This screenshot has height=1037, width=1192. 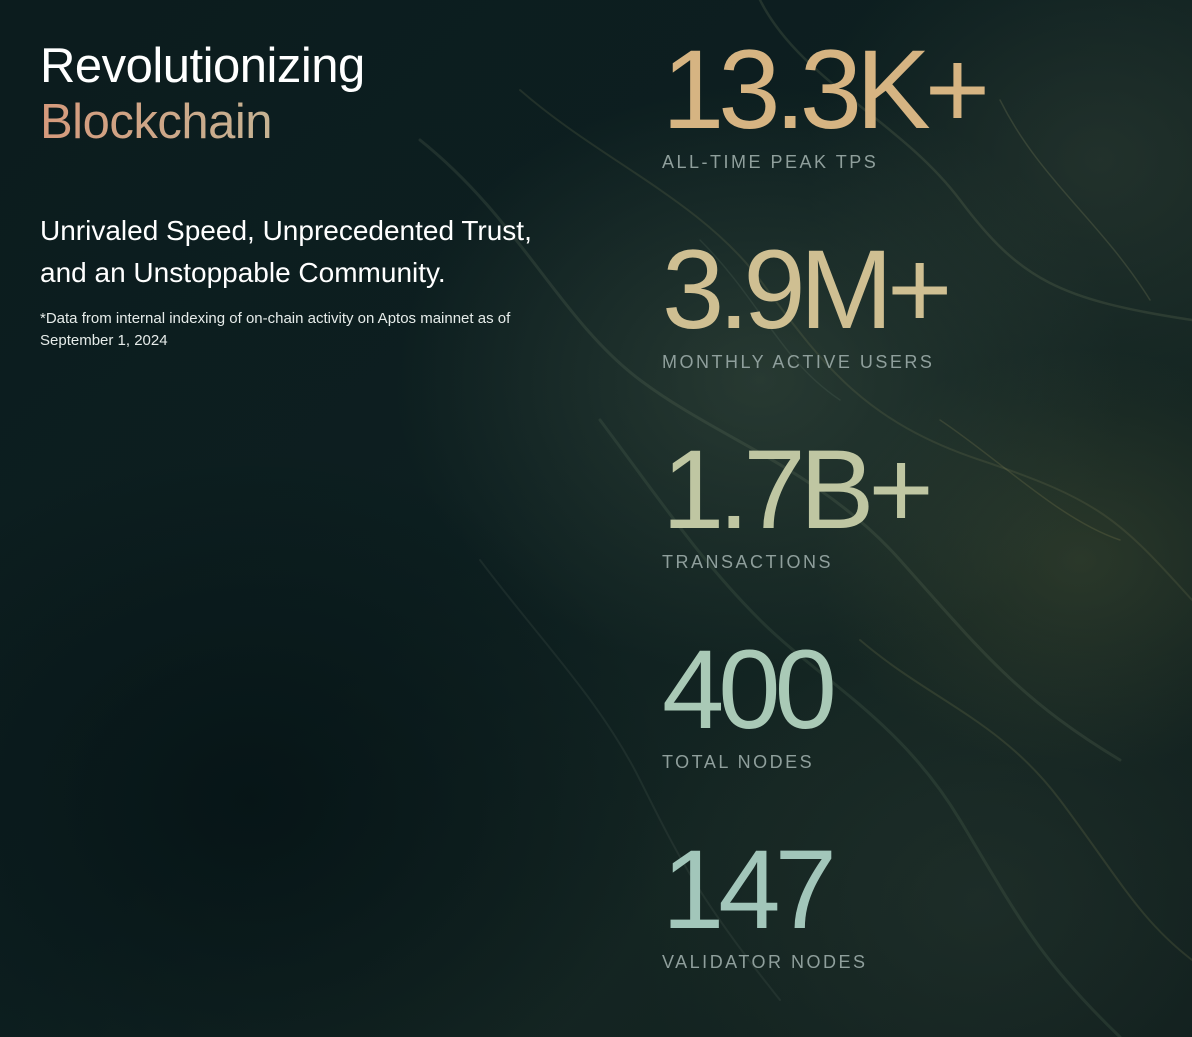 I want to click on stat-label: VALIDATOR NODES, so click(x=765, y=962).